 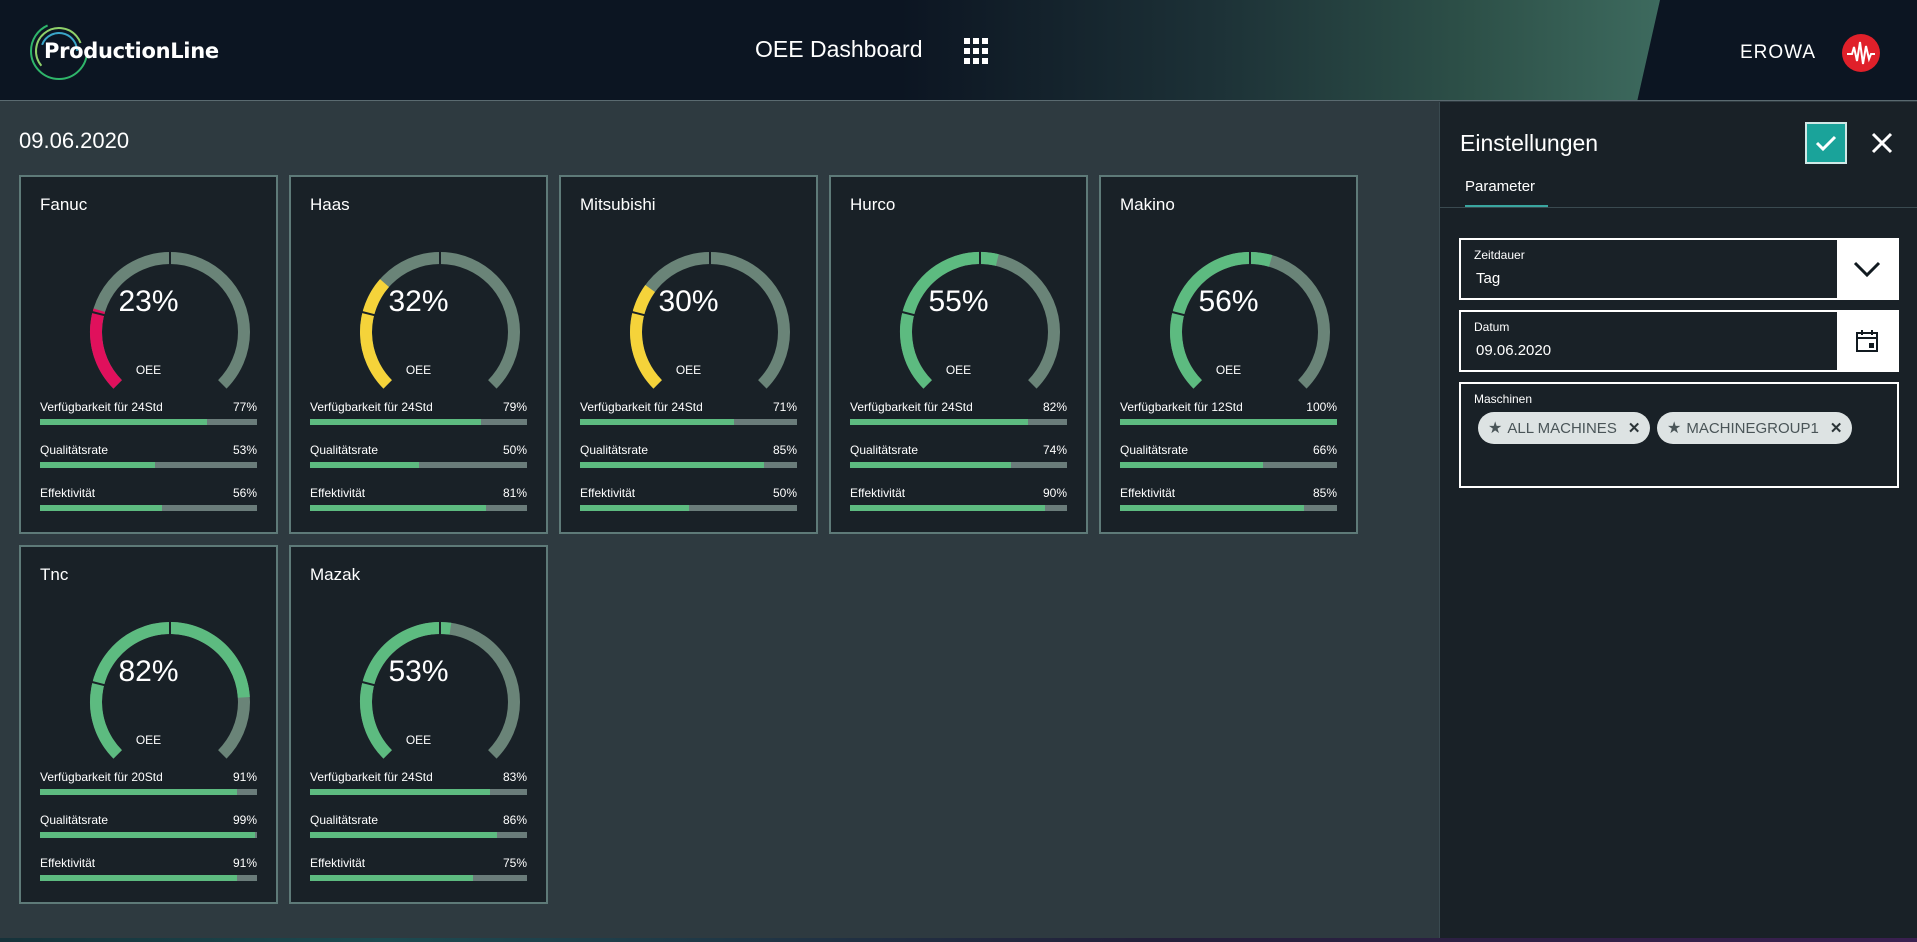 I want to click on header-gradient, so click(x=1280, y=50).